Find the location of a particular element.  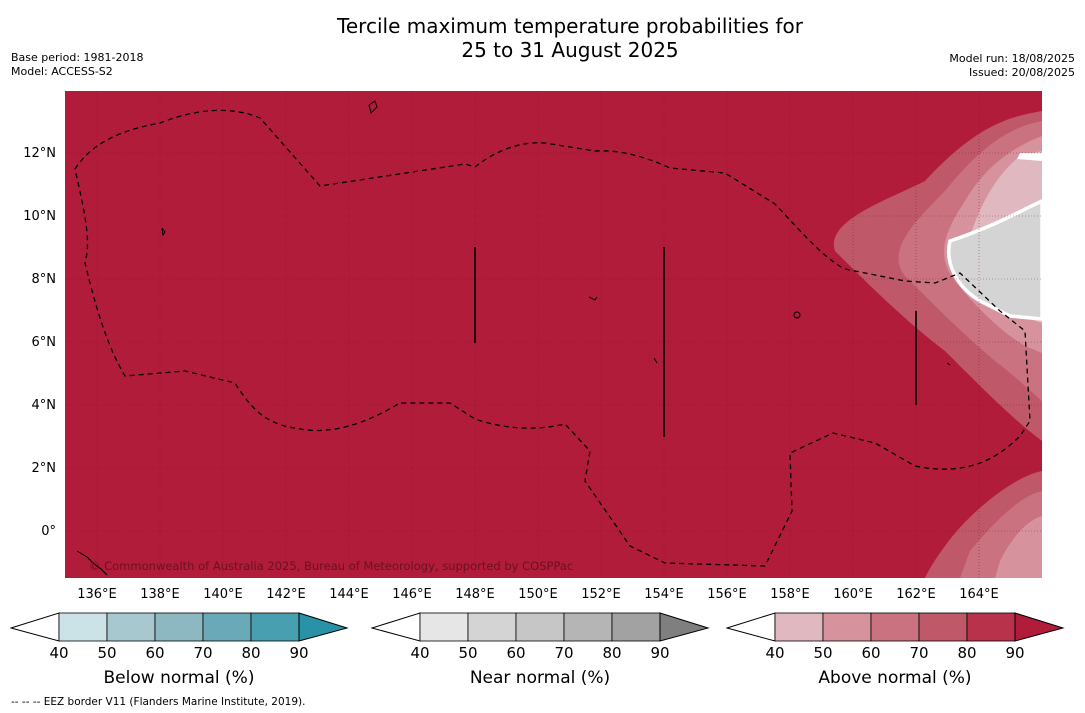

cbar3-tick-60: 60 is located at coordinates (871, 653).